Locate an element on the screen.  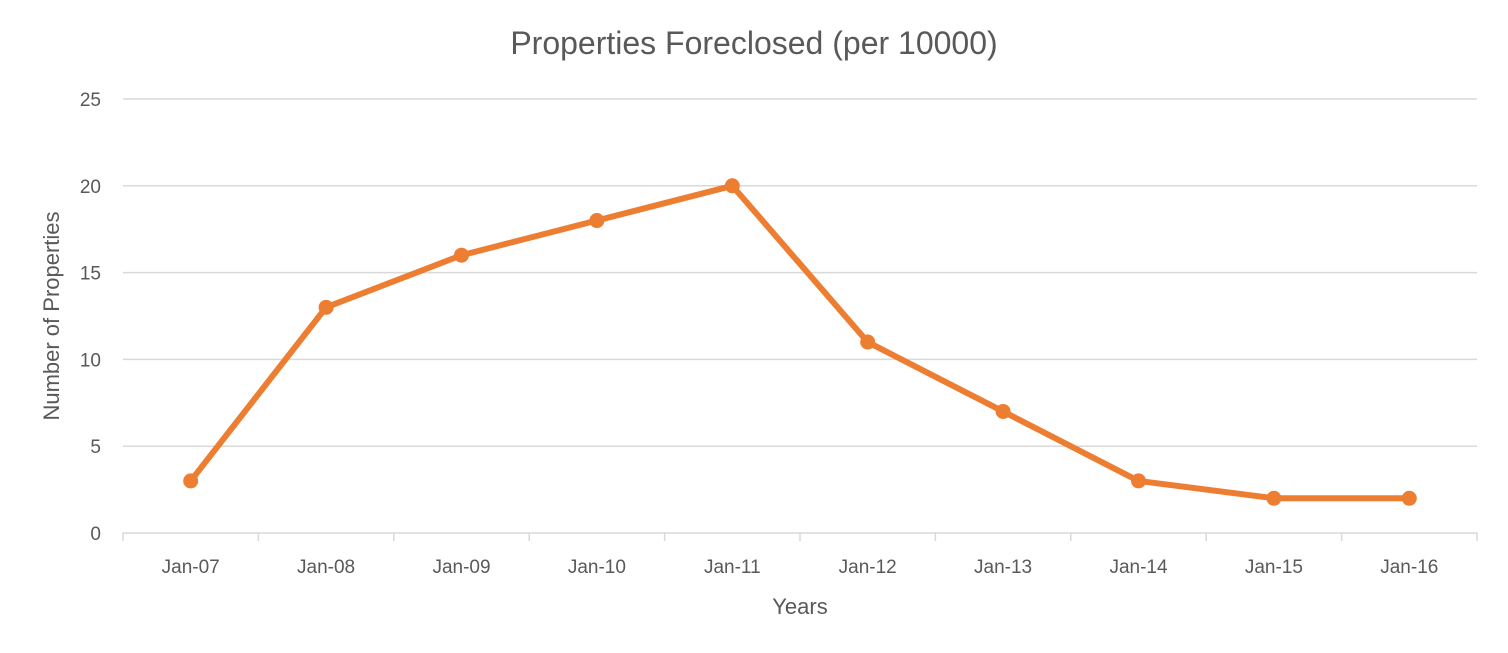
y-tick-label: 5 is located at coordinates (95, 447).